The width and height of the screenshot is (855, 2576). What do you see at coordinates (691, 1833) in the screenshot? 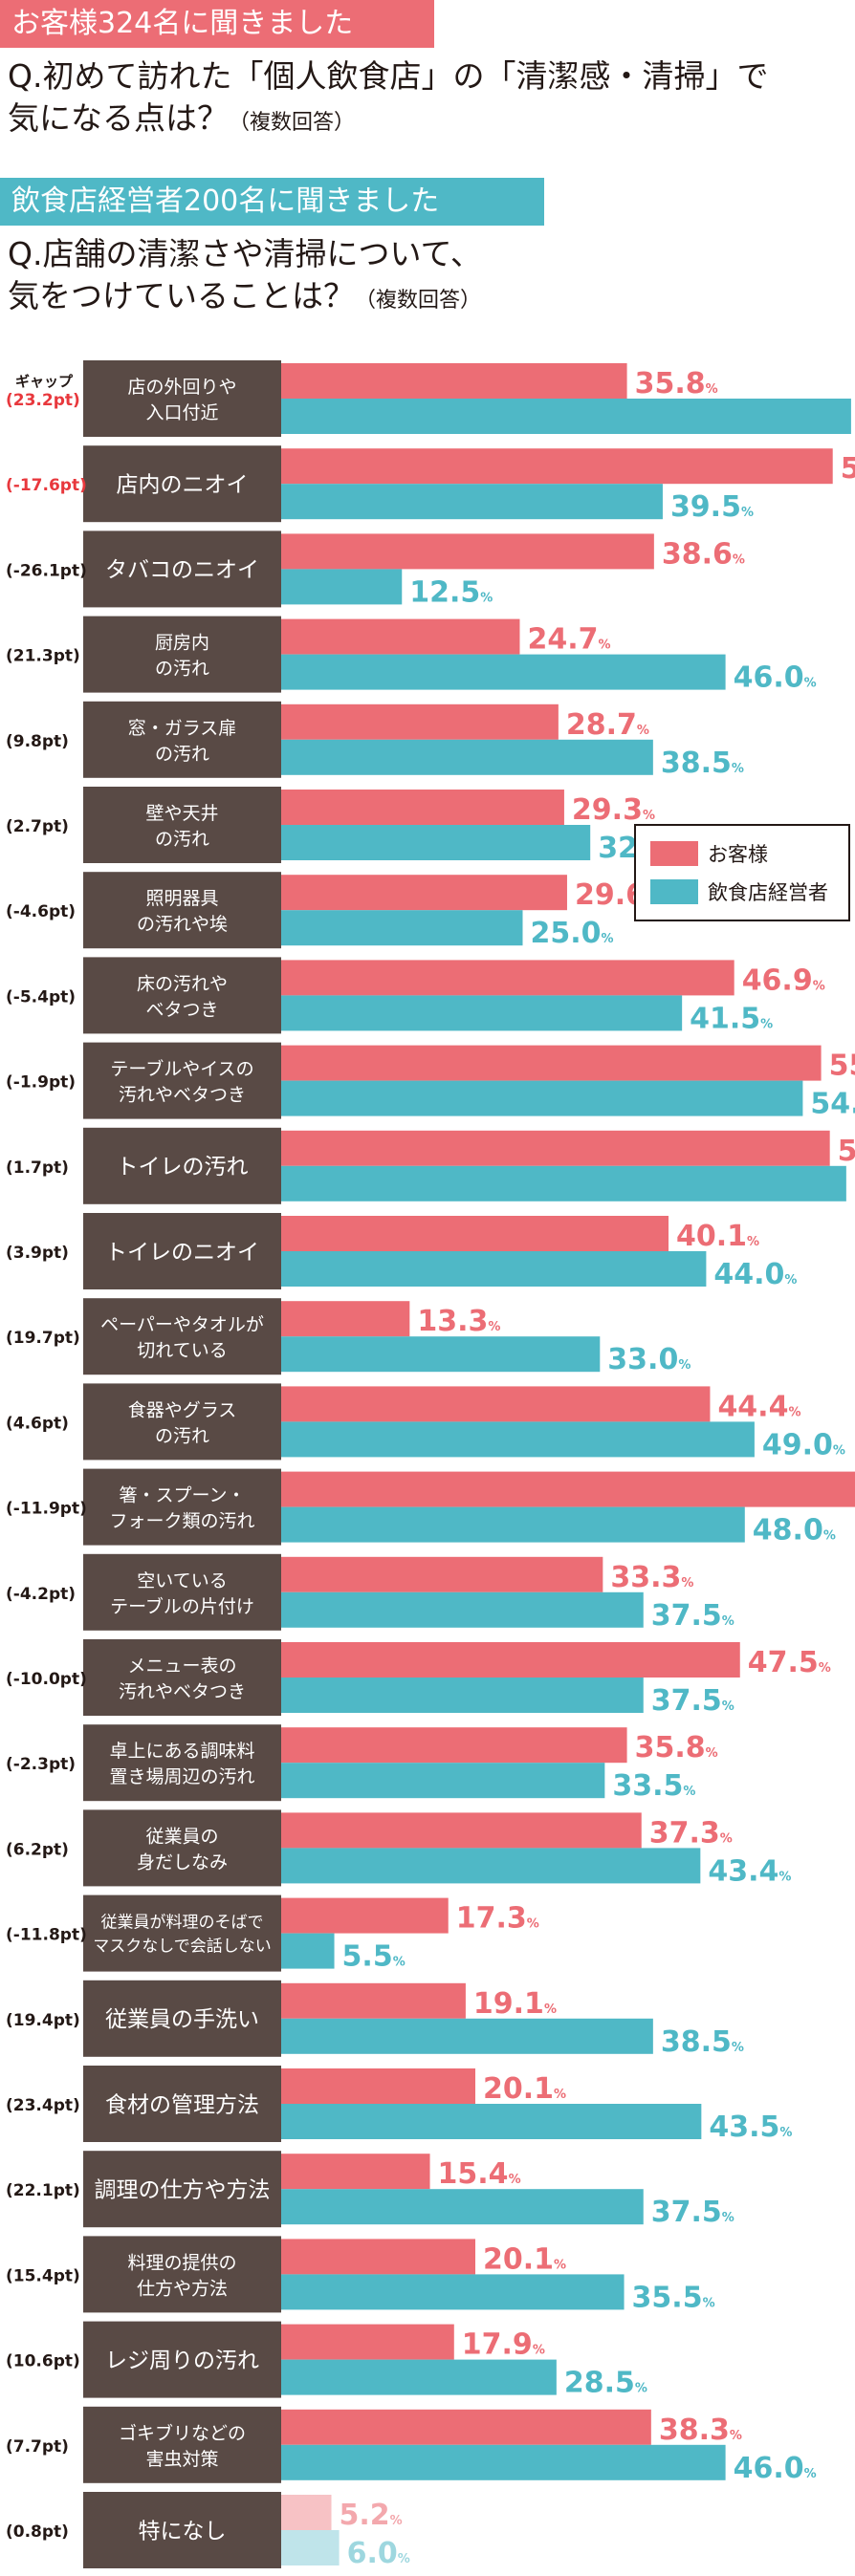
I see `value-label-customer: 37.3%` at bounding box center [691, 1833].